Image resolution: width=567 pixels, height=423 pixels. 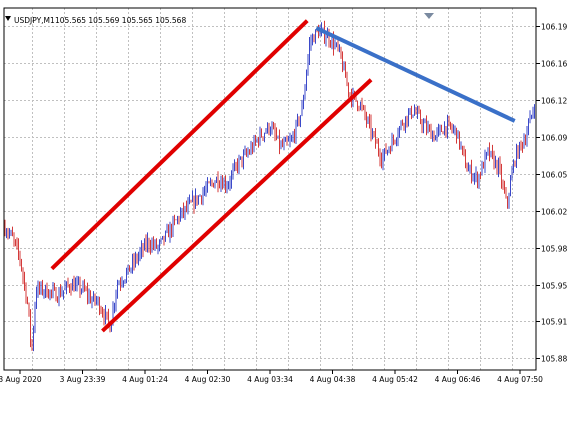 I want to click on time-tick-label: 4 Aug 05:42, so click(x=395, y=379).